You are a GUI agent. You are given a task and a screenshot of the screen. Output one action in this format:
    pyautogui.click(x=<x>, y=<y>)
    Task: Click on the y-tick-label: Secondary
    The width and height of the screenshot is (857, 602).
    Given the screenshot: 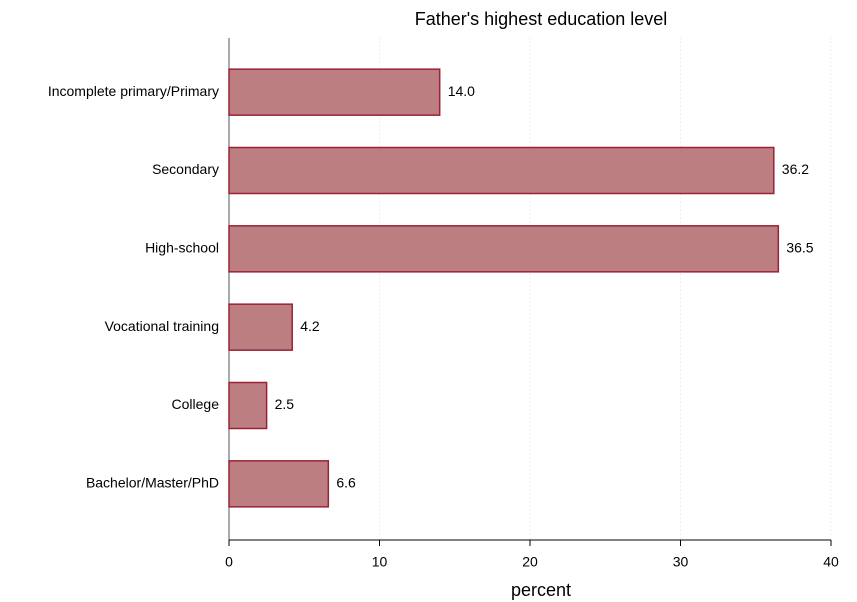 What is the action you would take?
    pyautogui.click(x=185, y=169)
    